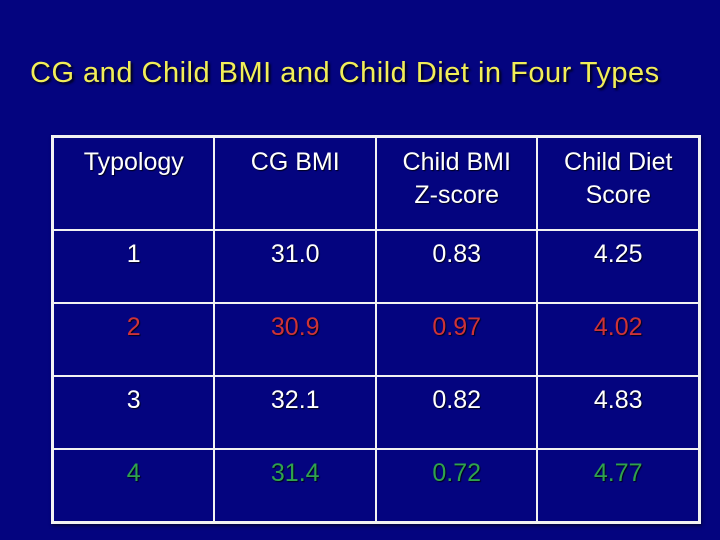 The image size is (720, 540). Describe the element at coordinates (456, 339) in the screenshot. I see `cell-bmi-zscore: 0.97` at that location.